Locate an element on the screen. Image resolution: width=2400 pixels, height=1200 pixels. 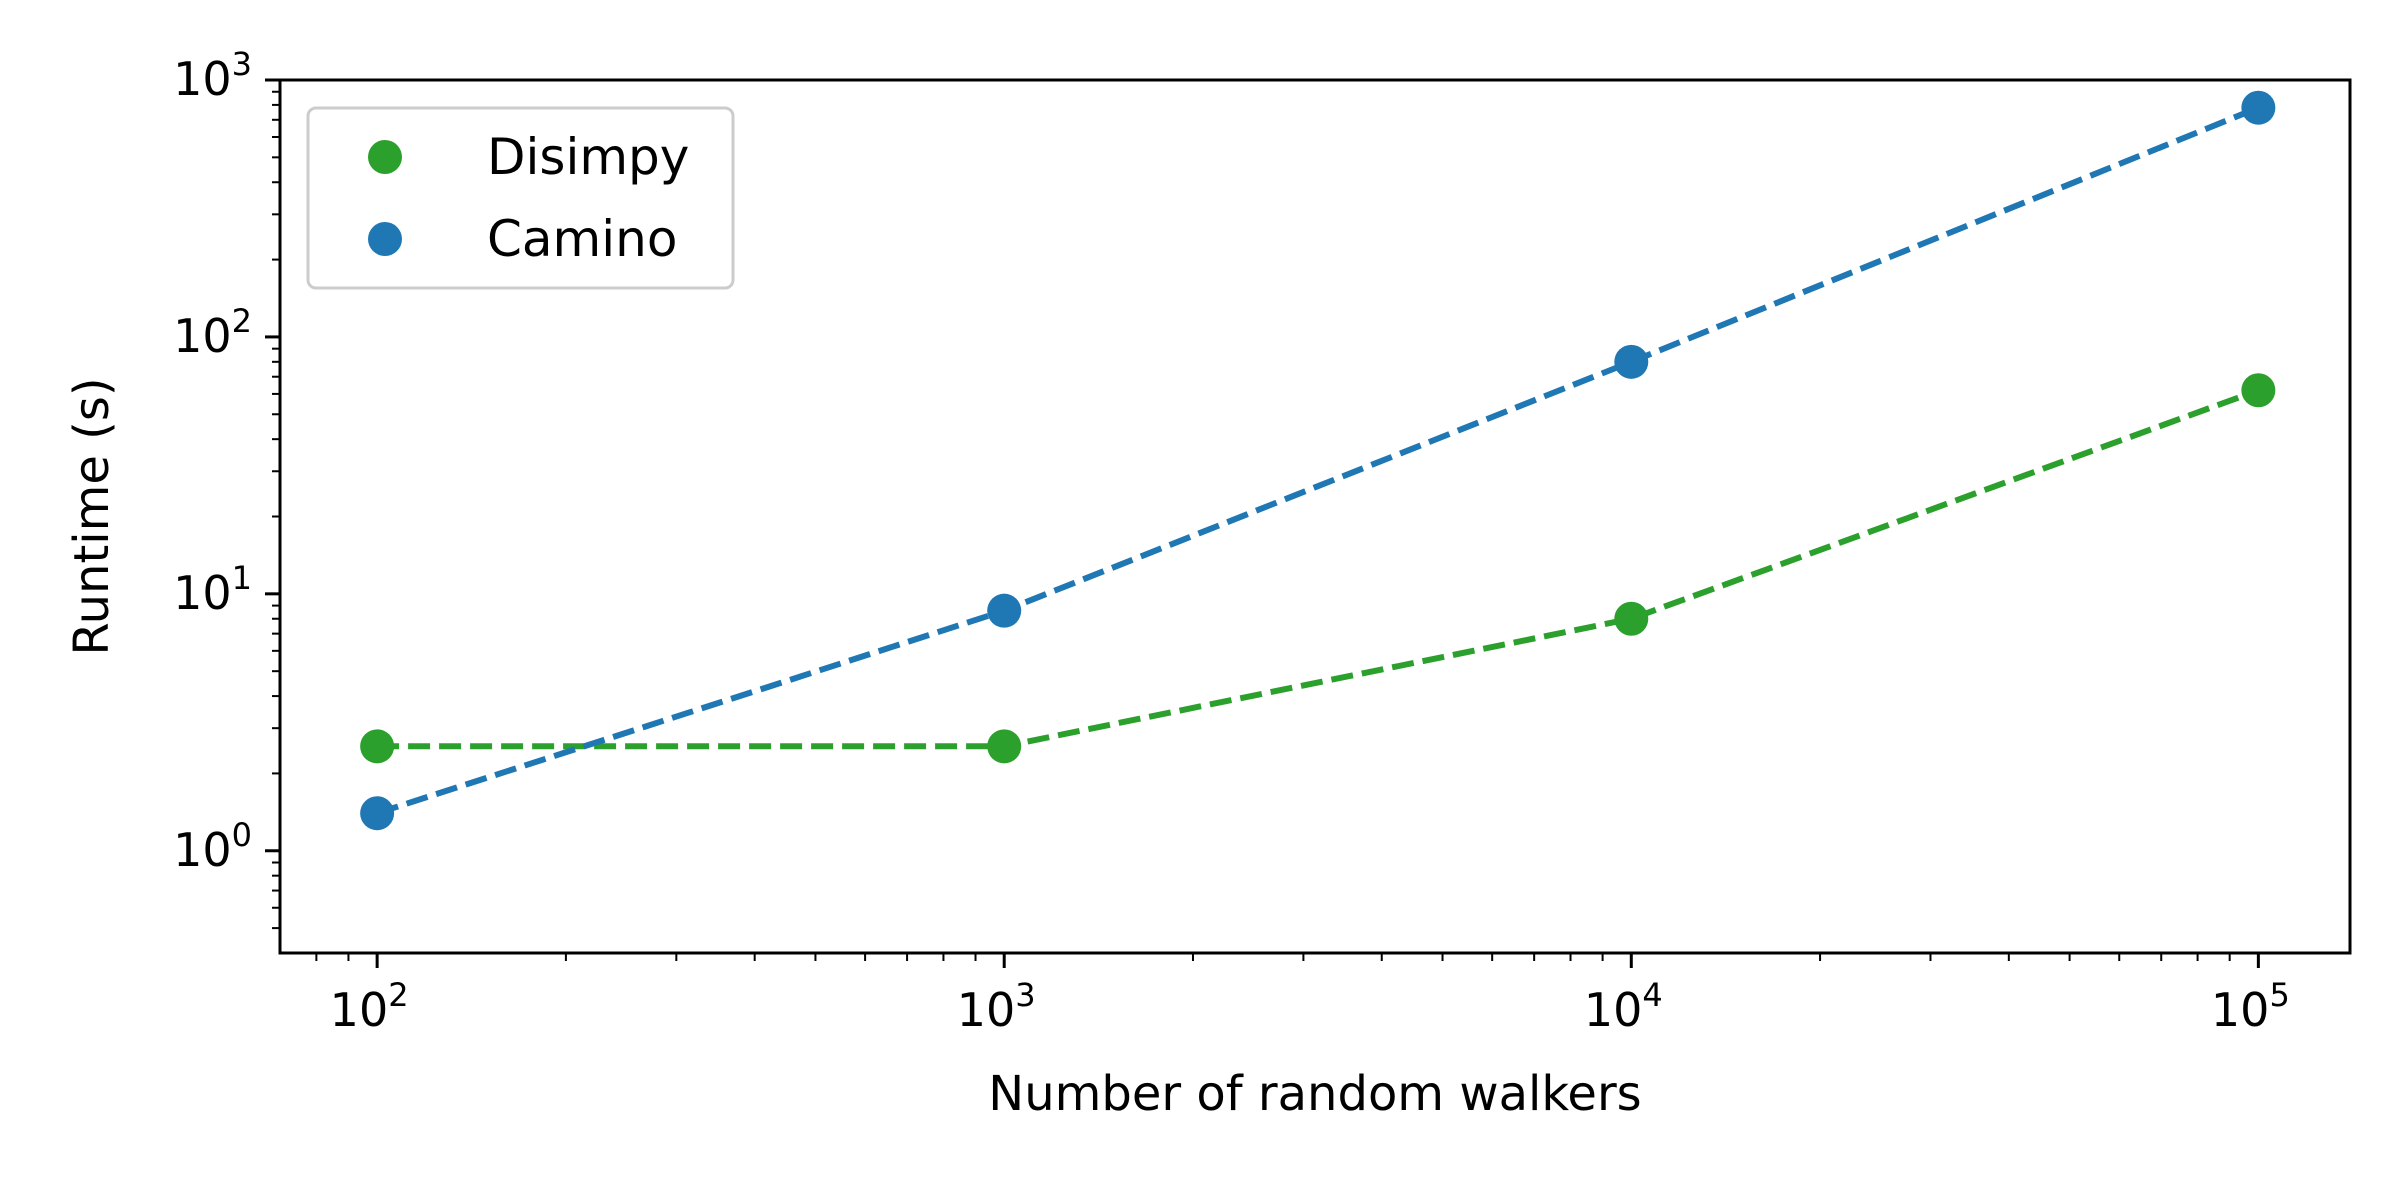
legend-label-disimpy: Disimpy is located at coordinates (588, 157).